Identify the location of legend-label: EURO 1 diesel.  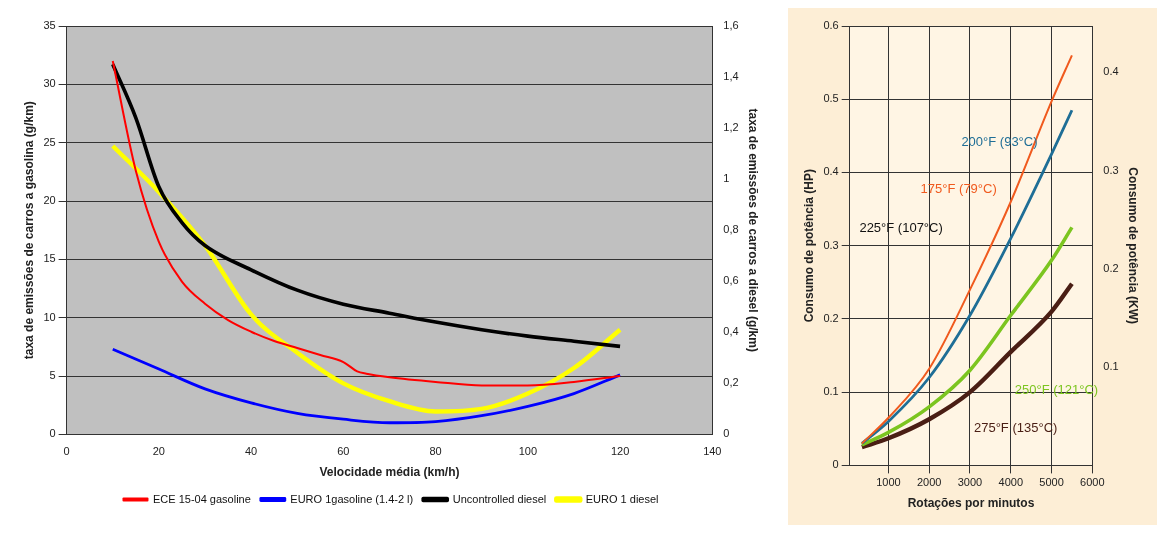
(622, 498).